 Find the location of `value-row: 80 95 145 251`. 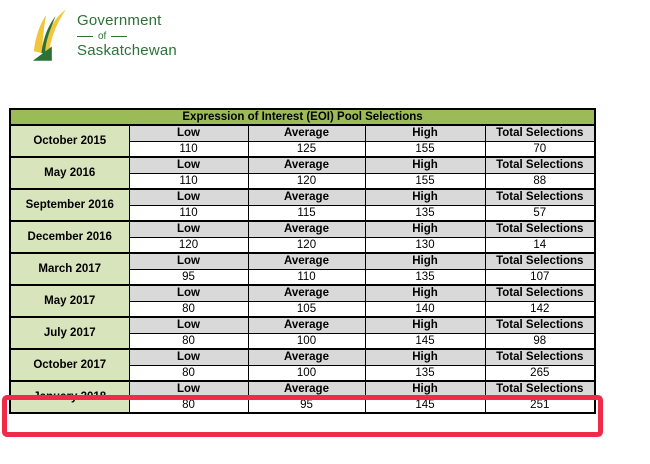

value-row: 80 95 145 251 is located at coordinates (303, 405).